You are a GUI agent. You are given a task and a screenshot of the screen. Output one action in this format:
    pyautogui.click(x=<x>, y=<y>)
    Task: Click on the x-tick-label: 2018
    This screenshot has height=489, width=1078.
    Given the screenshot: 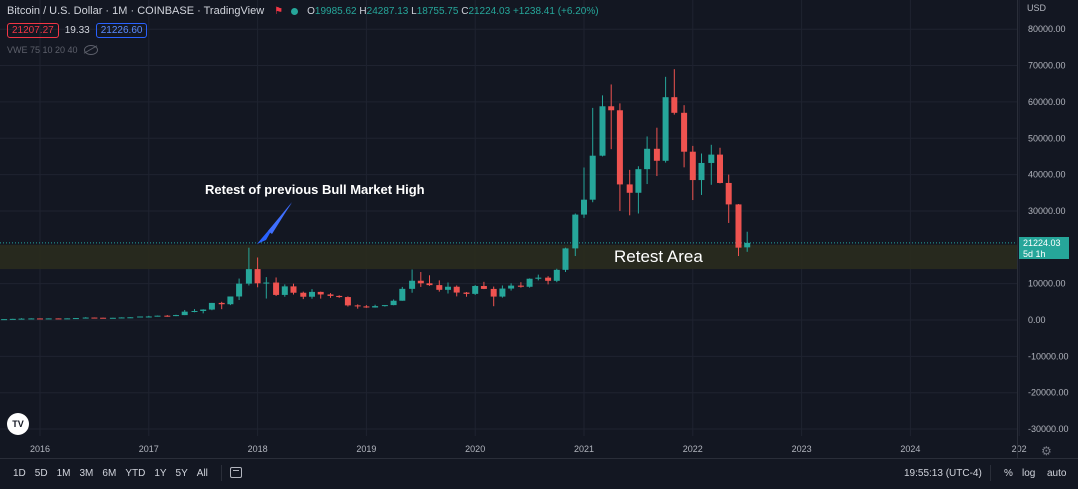 What is the action you would take?
    pyautogui.click(x=258, y=449)
    